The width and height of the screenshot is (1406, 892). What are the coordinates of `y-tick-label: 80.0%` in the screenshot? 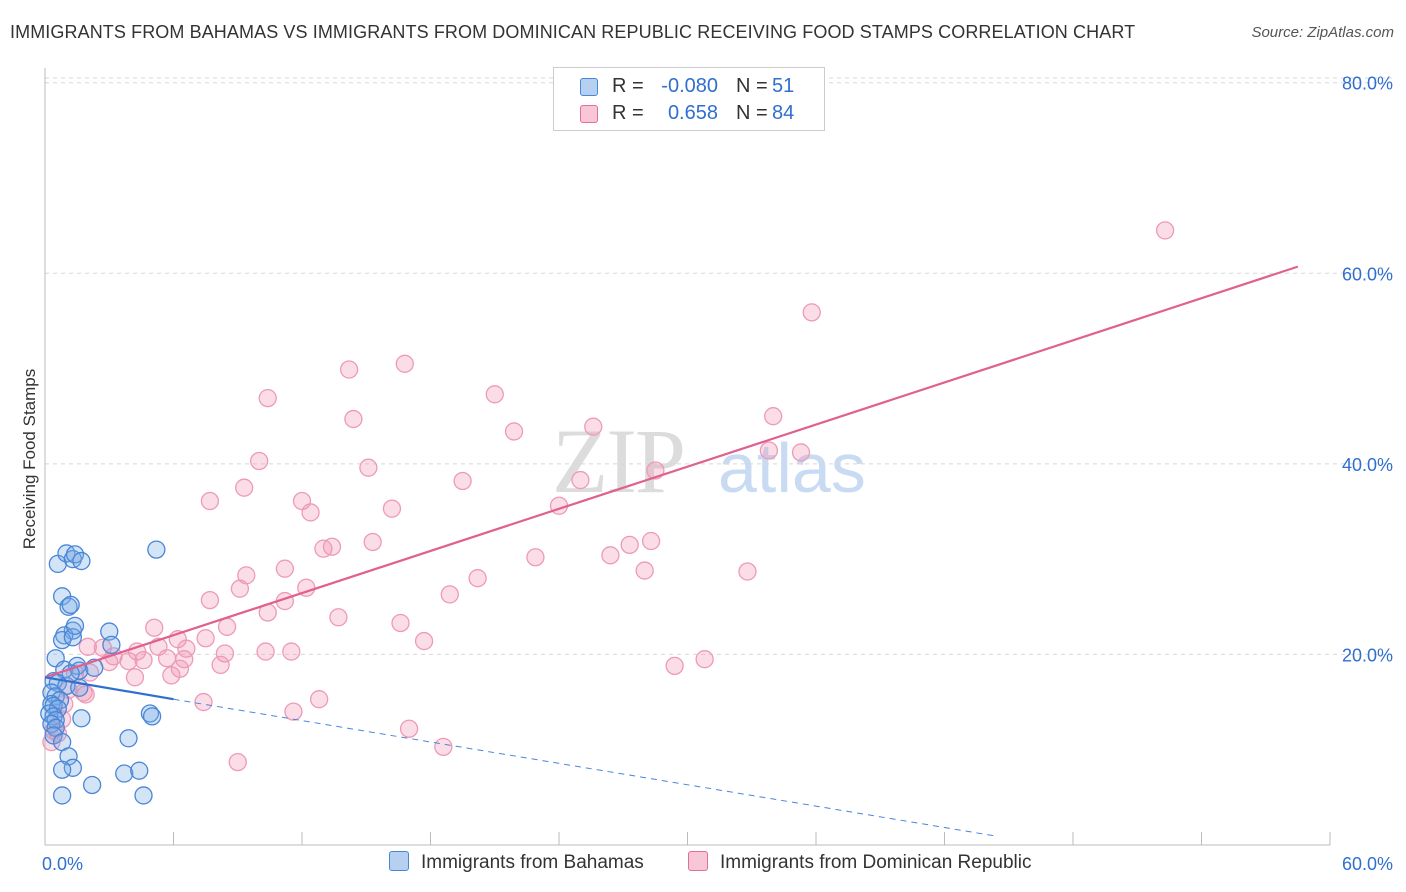 It's located at (1367, 84).